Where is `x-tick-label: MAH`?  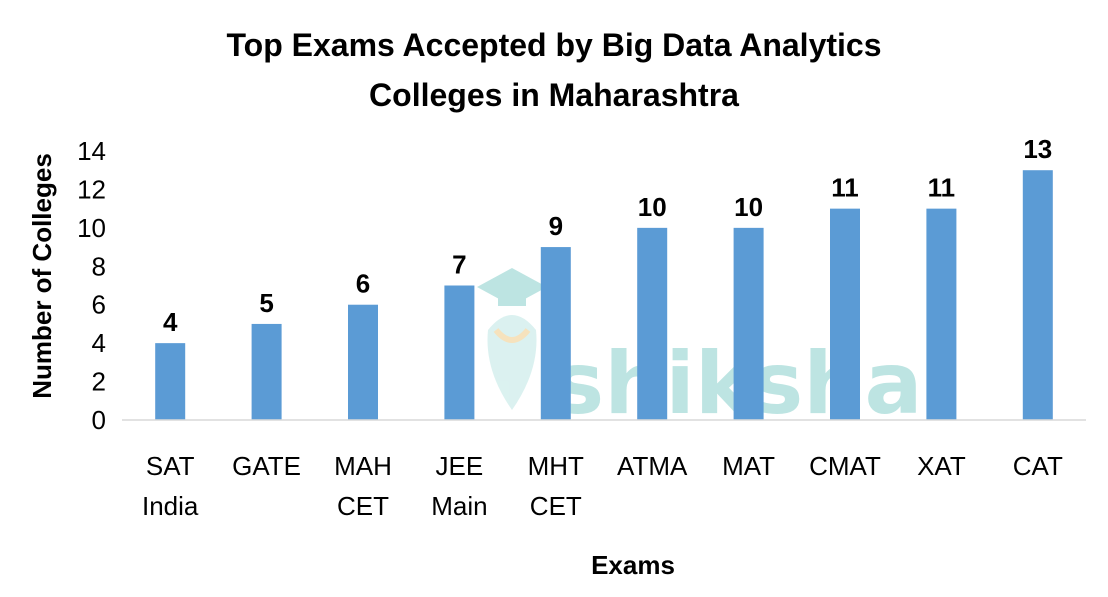 x-tick-label: MAH is located at coordinates (363, 466).